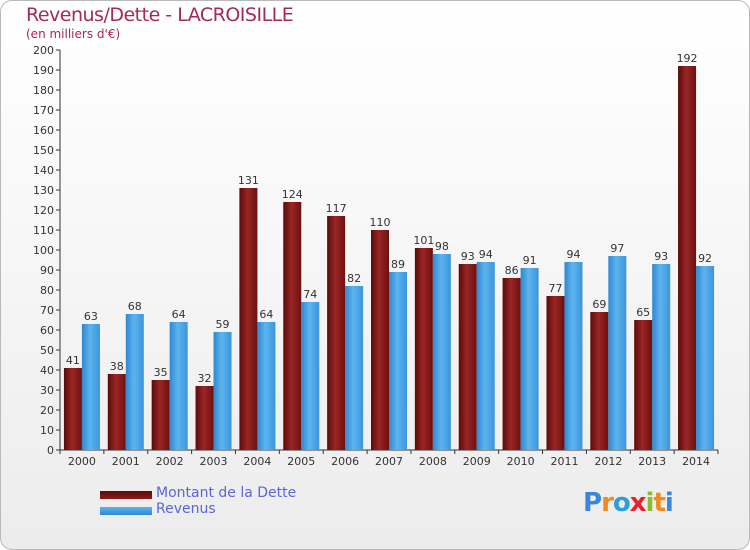 The image size is (750, 550). I want to click on x-tick-label: 2008, so click(433, 461).